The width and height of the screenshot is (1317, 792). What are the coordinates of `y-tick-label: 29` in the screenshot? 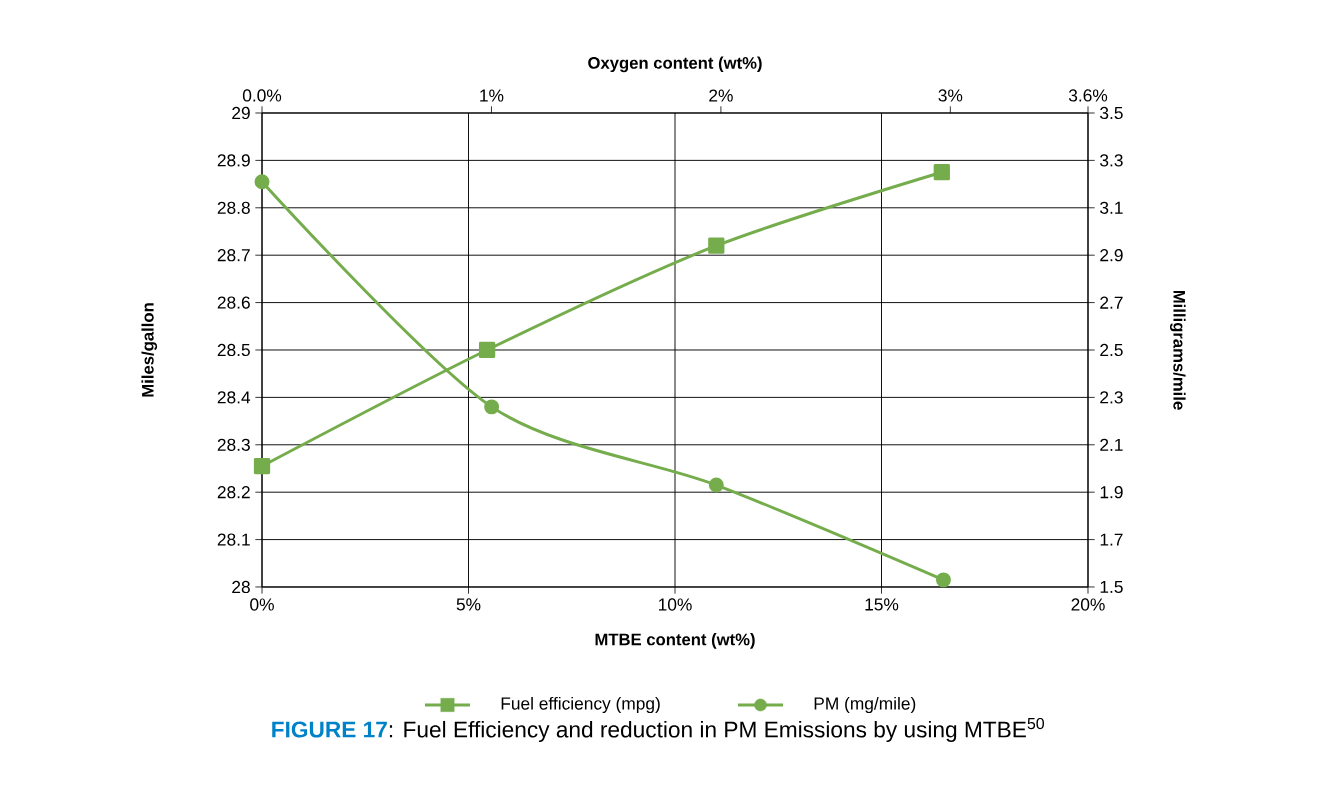 It's located at (241, 113).